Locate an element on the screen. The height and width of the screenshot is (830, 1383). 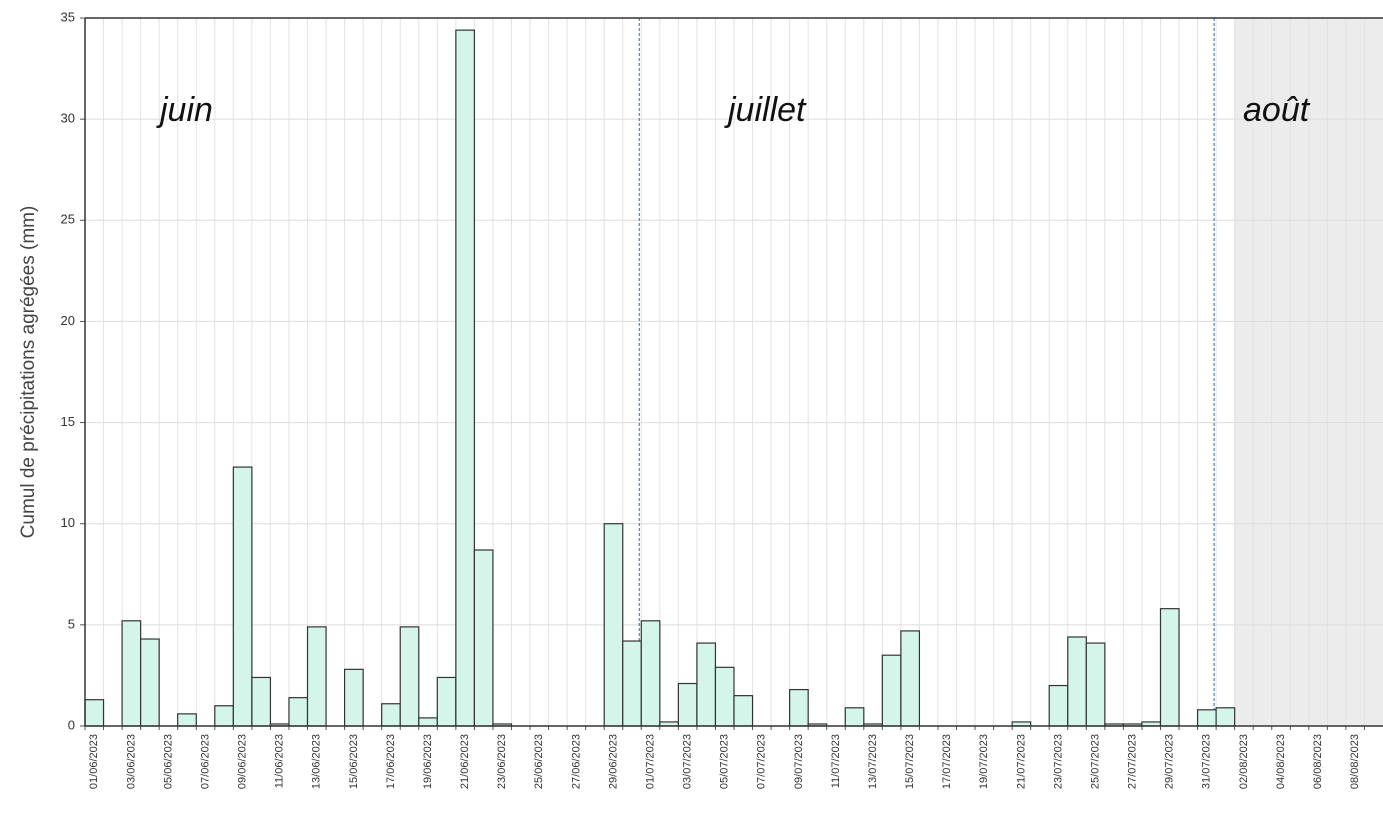
month-label: juillet is located at coordinates (765, 110).